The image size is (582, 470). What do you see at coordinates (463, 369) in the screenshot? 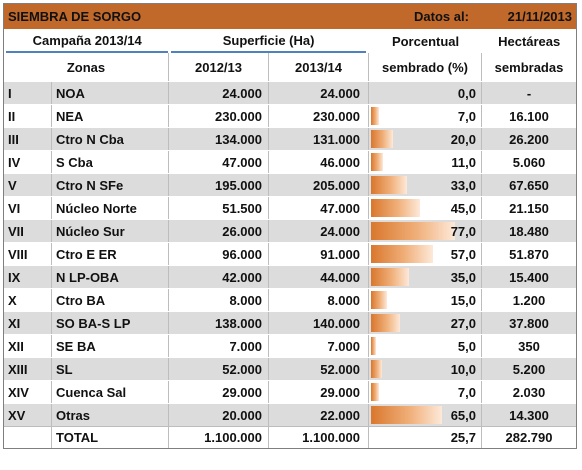
I see `percent-value: 10,0` at bounding box center [463, 369].